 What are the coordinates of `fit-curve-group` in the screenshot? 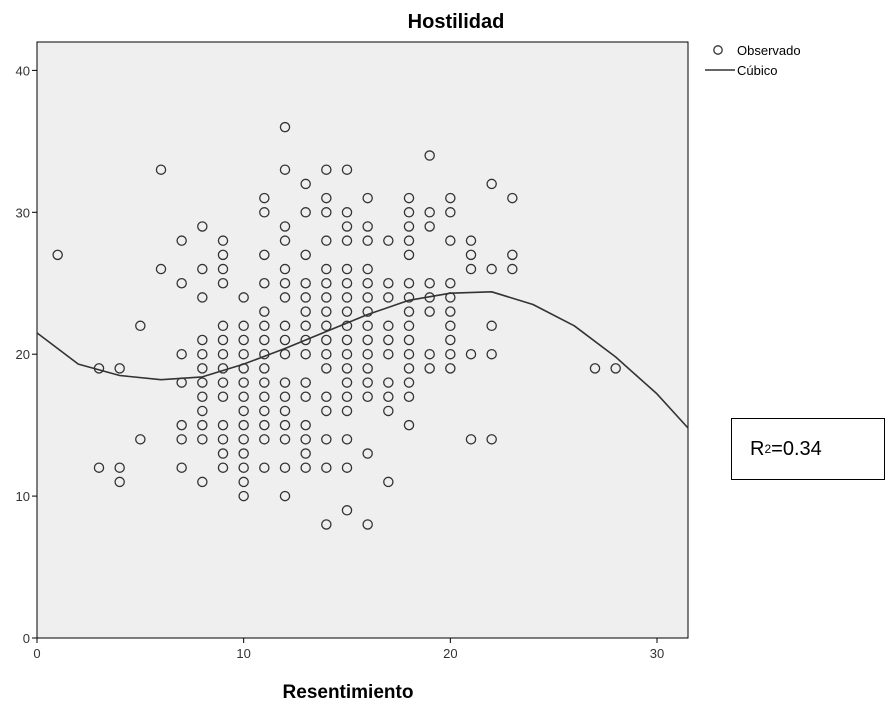 It's located at (362, 360).